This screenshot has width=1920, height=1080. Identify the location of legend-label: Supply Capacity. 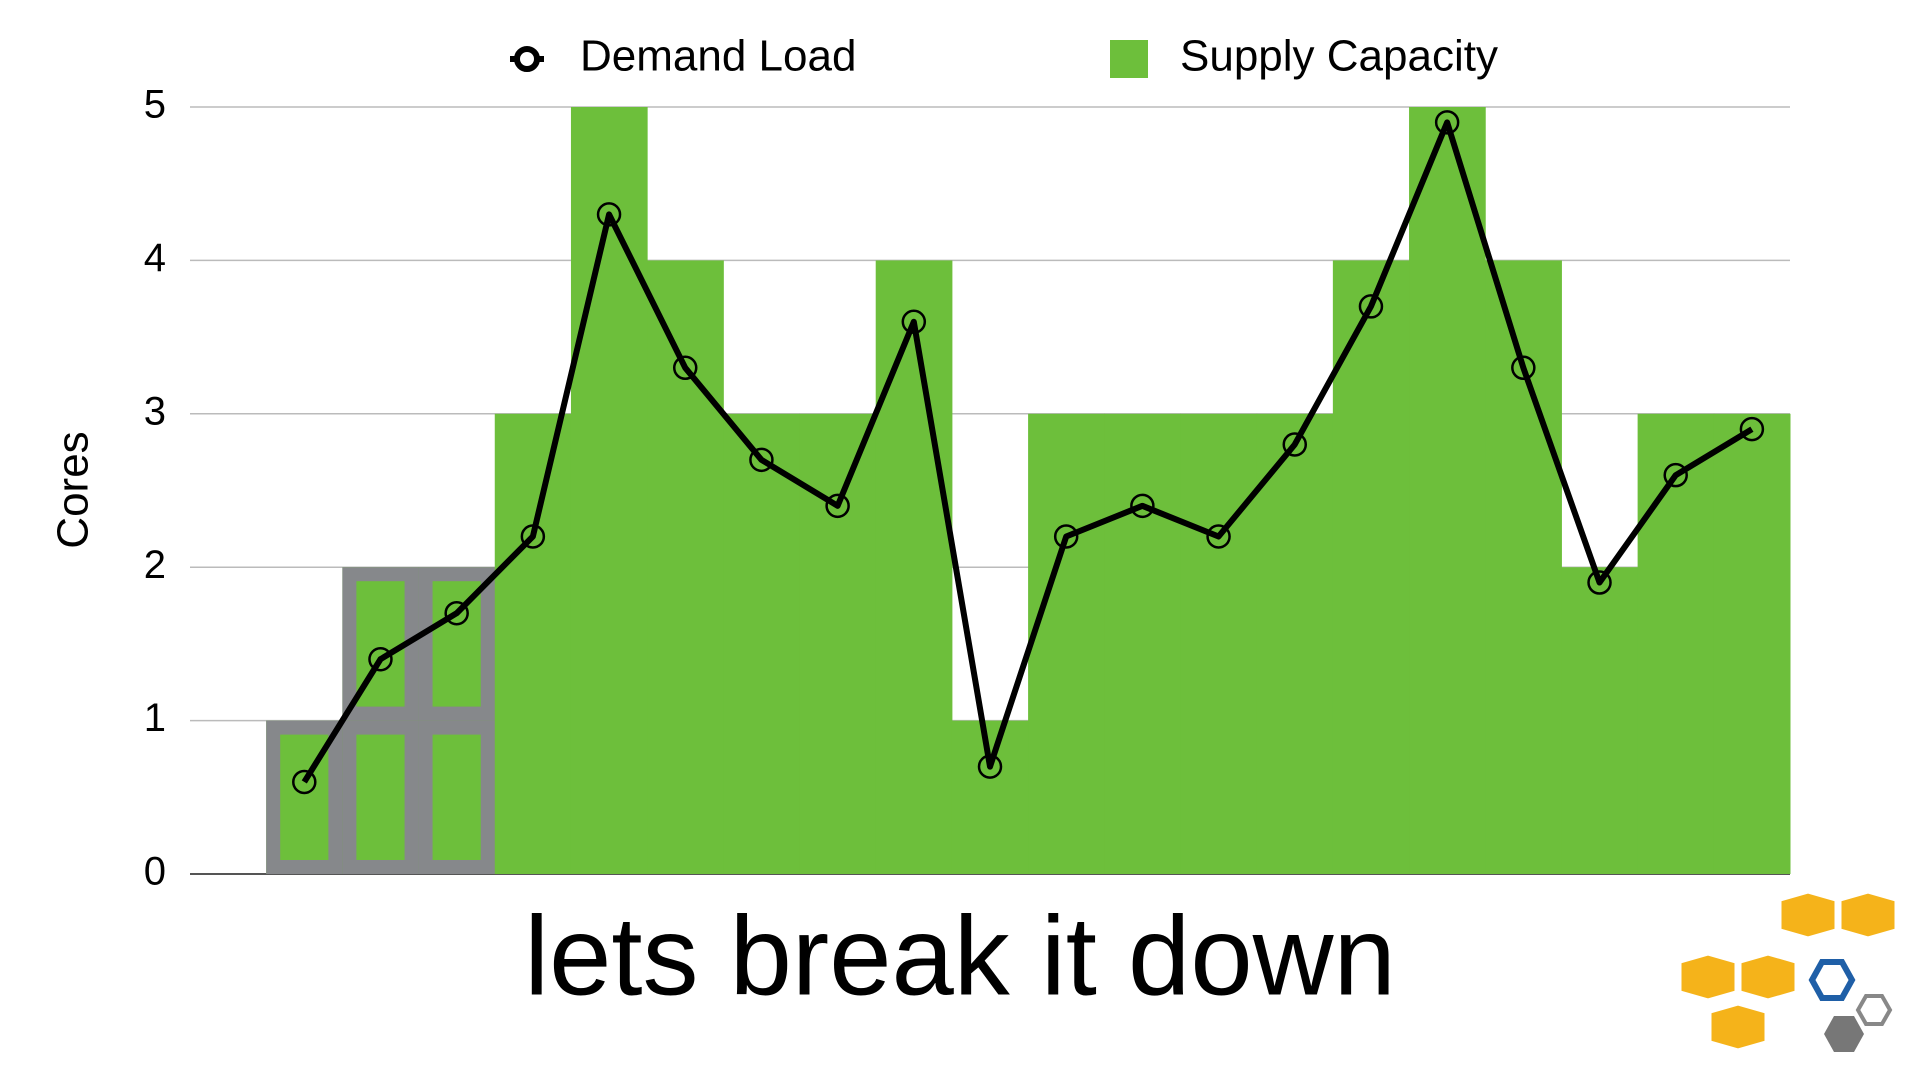
(1339, 56).